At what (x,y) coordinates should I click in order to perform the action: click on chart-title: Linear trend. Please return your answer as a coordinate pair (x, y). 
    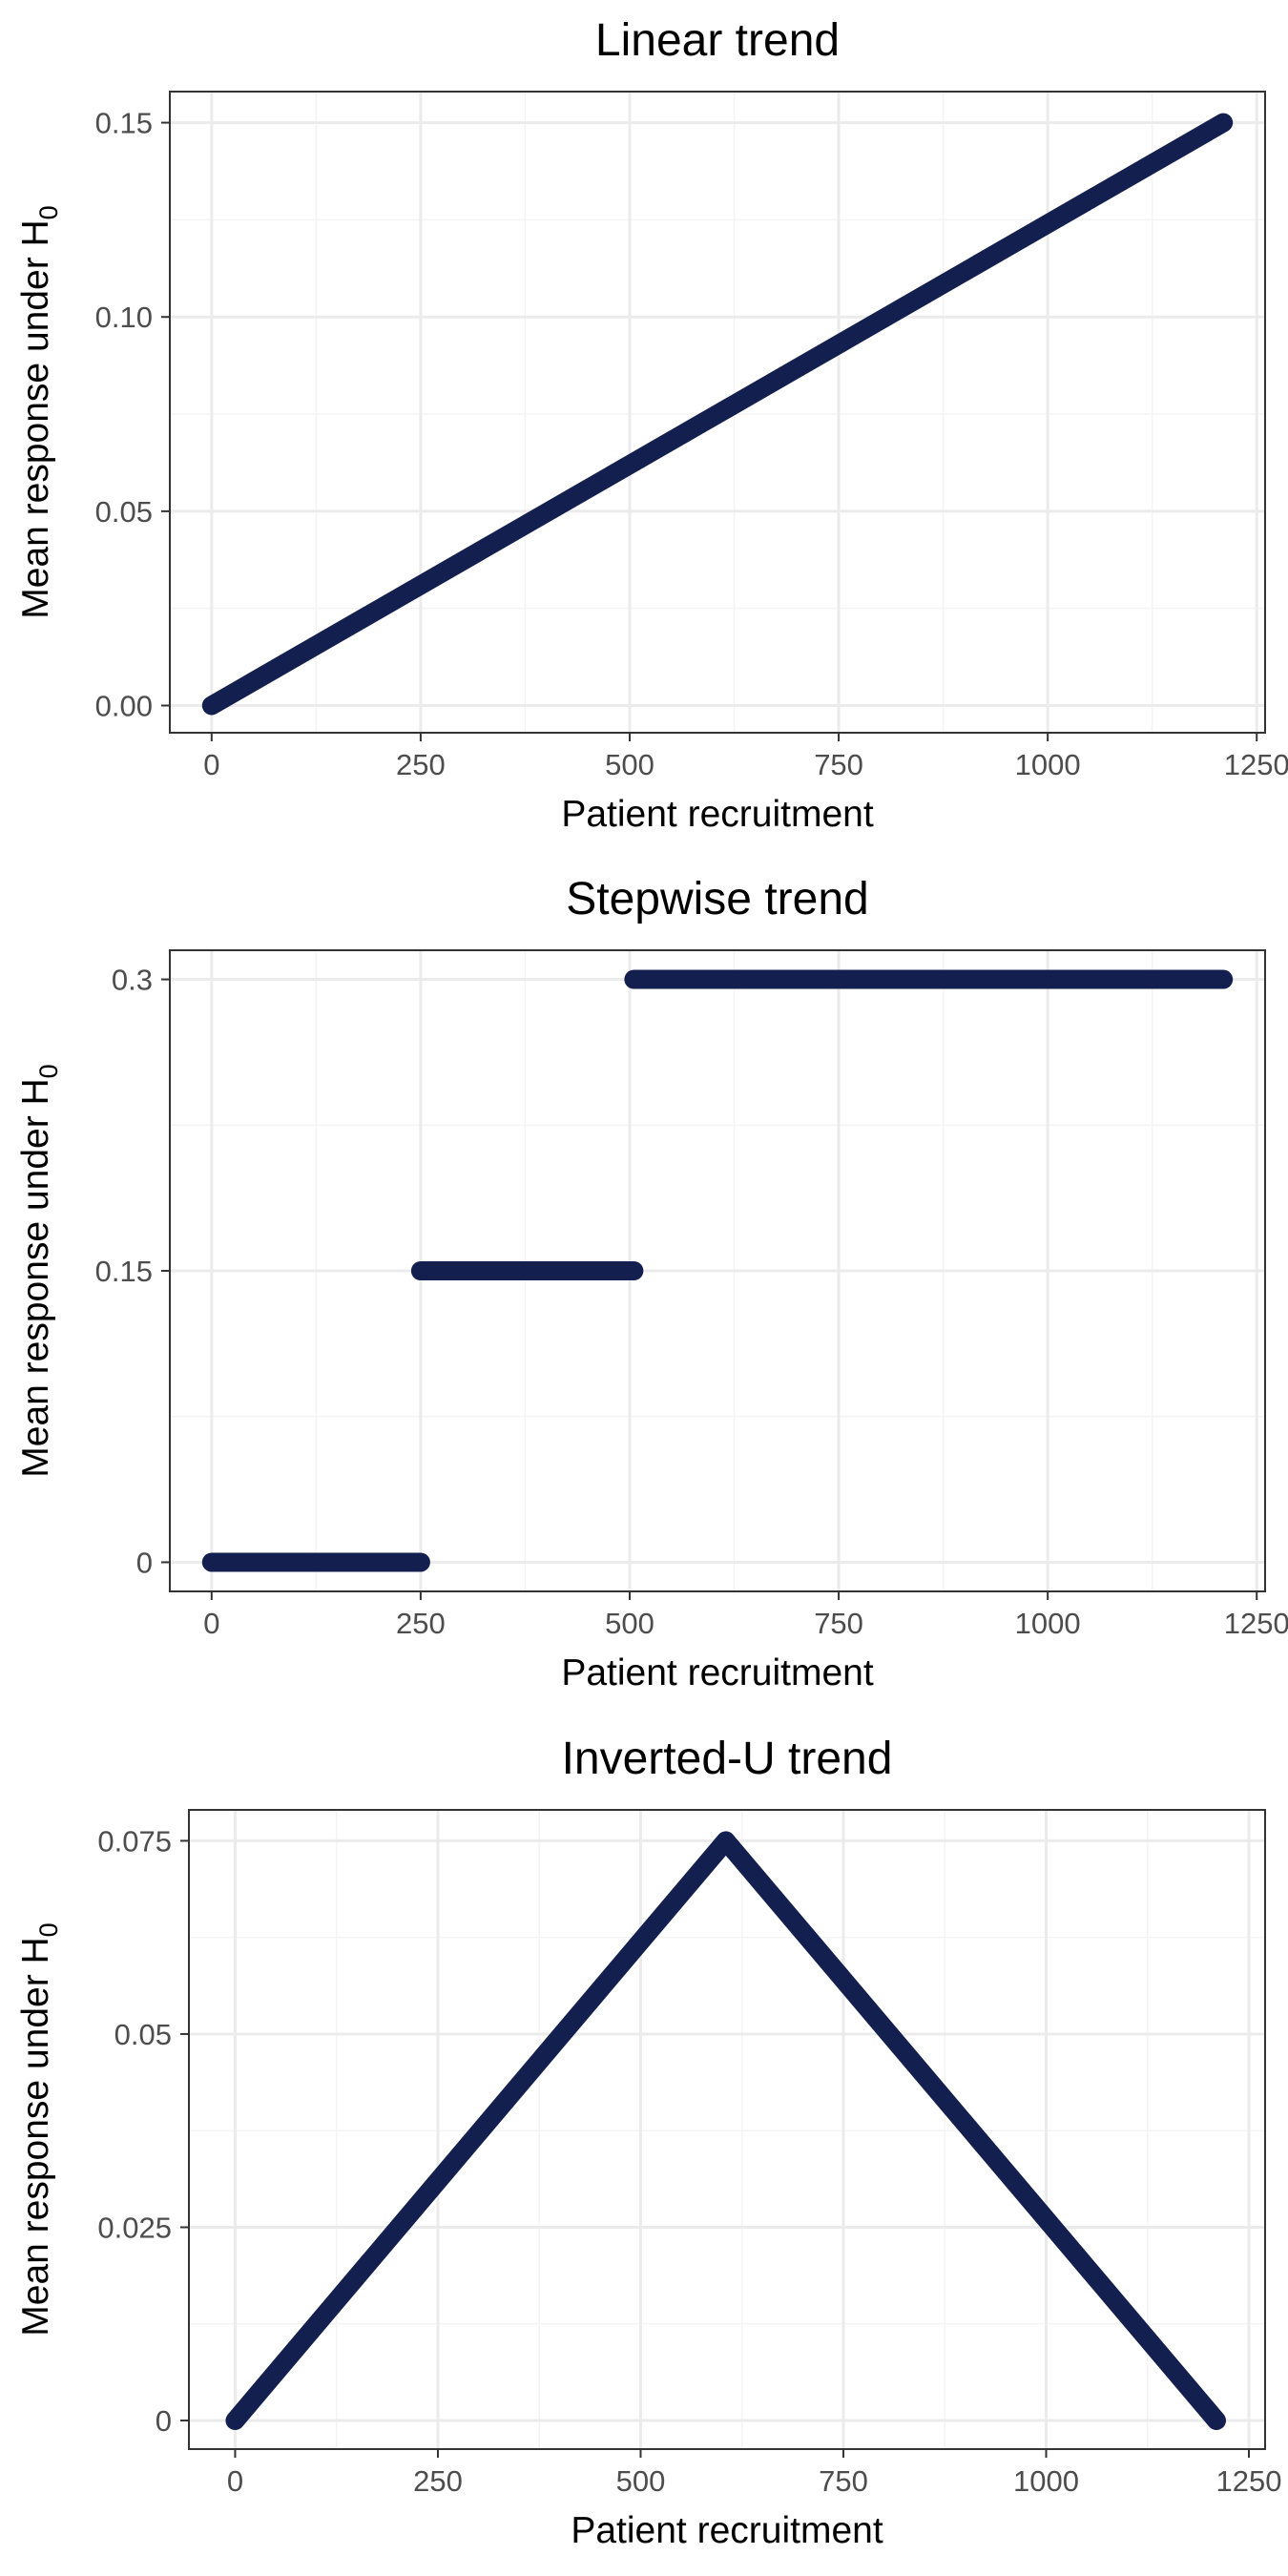
    Looking at the image, I should click on (717, 40).